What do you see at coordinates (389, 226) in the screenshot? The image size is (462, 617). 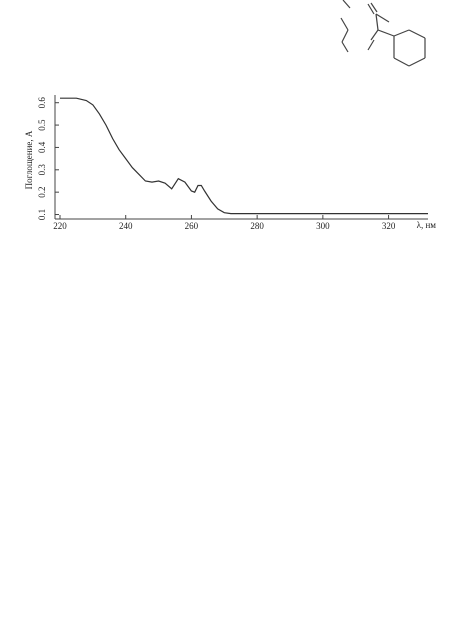 I see `x-tick-label: 320` at bounding box center [389, 226].